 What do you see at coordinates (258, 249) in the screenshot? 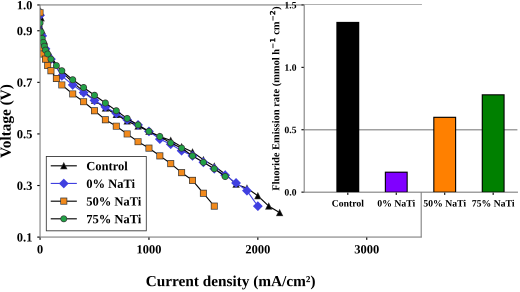
I see `x-tick-label: 2000` at bounding box center [258, 249].